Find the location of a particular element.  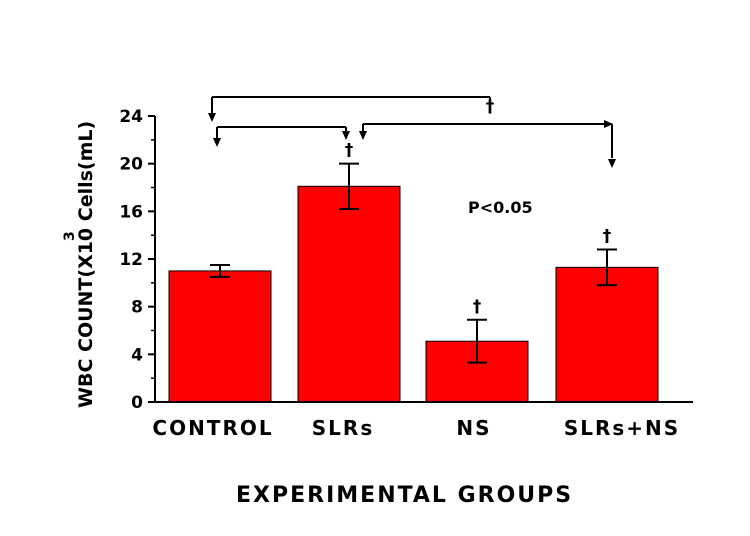

bar-slrs is located at coordinates (349, 294).